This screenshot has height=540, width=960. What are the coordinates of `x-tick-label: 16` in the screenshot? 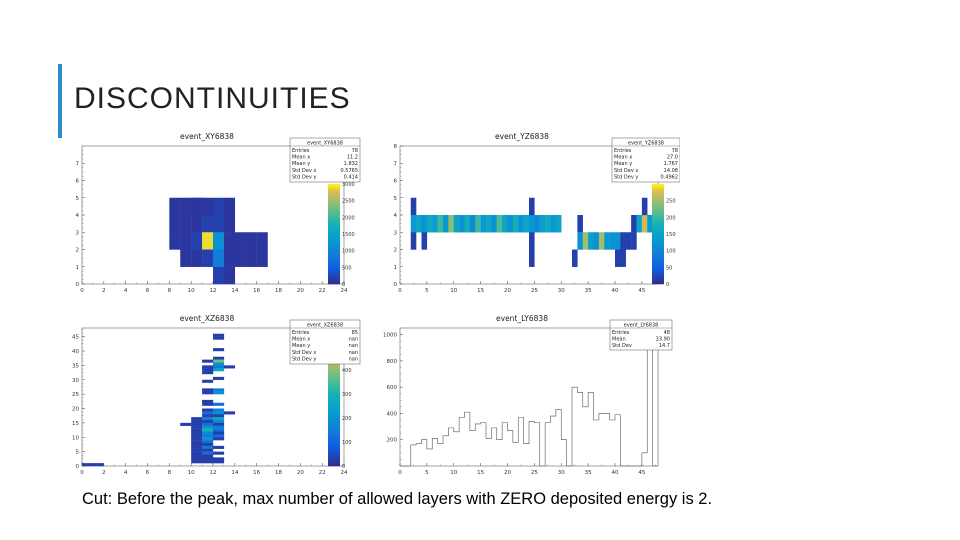 It's located at (256, 291).